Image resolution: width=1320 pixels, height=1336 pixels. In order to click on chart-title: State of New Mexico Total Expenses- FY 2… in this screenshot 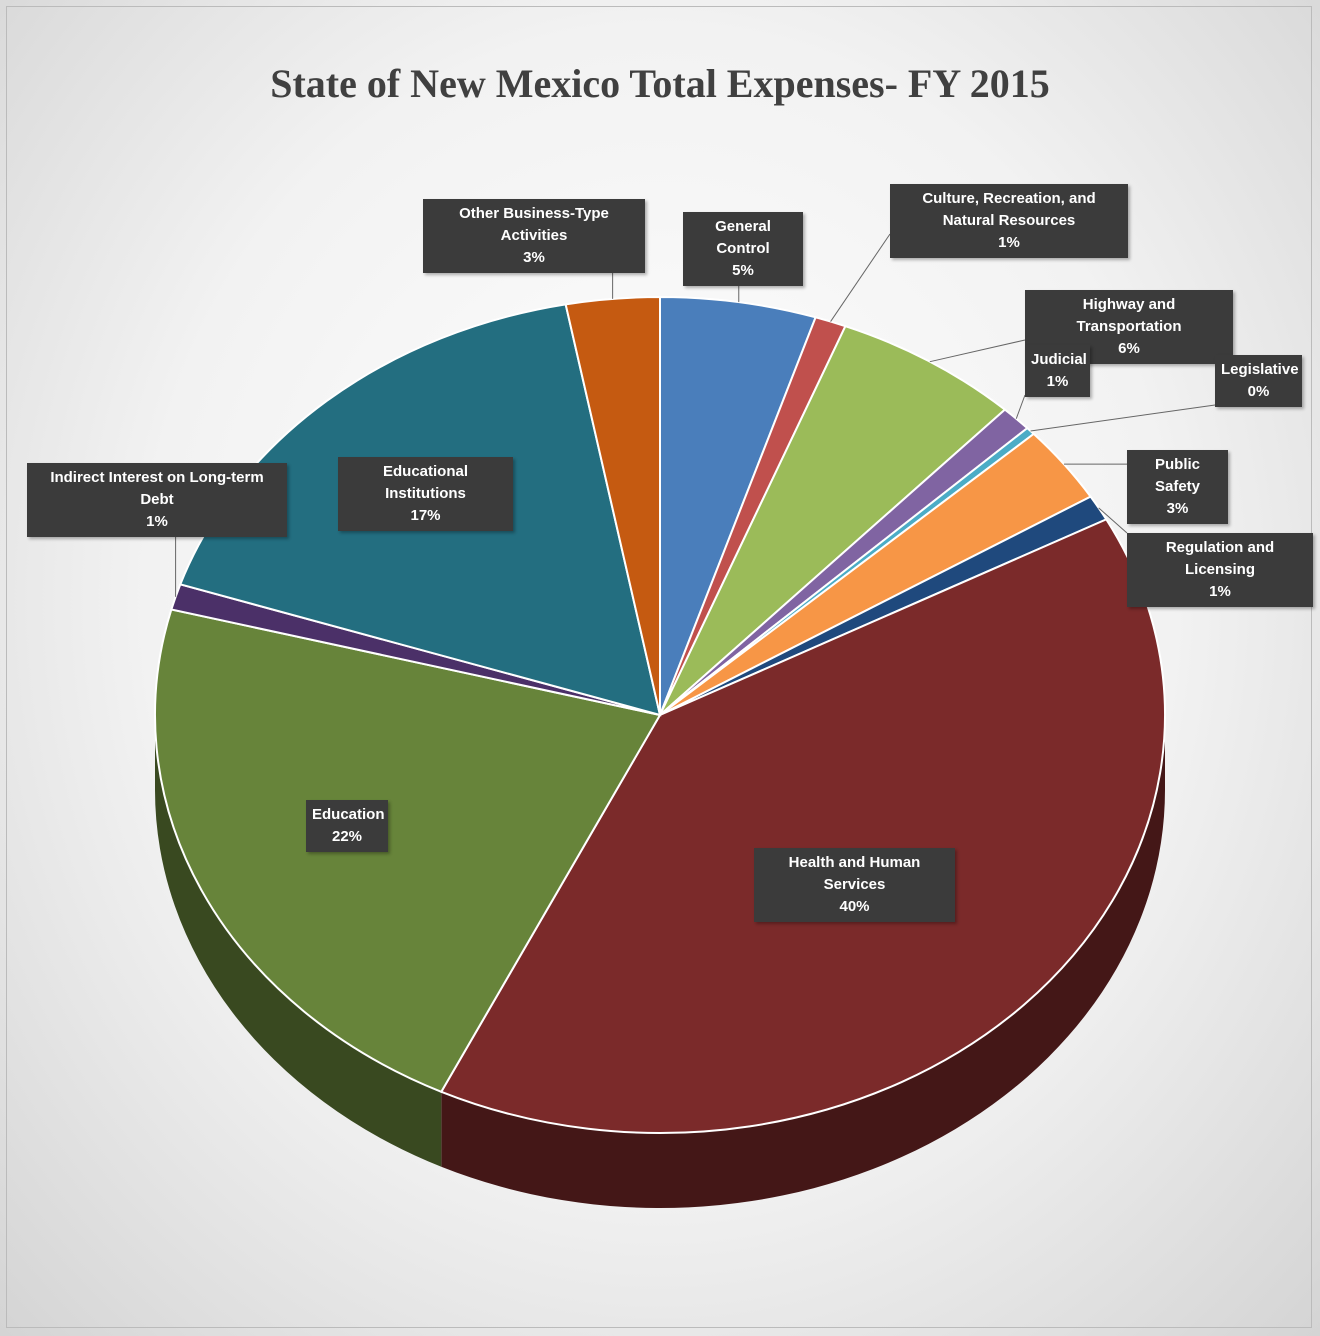, I will do `click(660, 83)`.